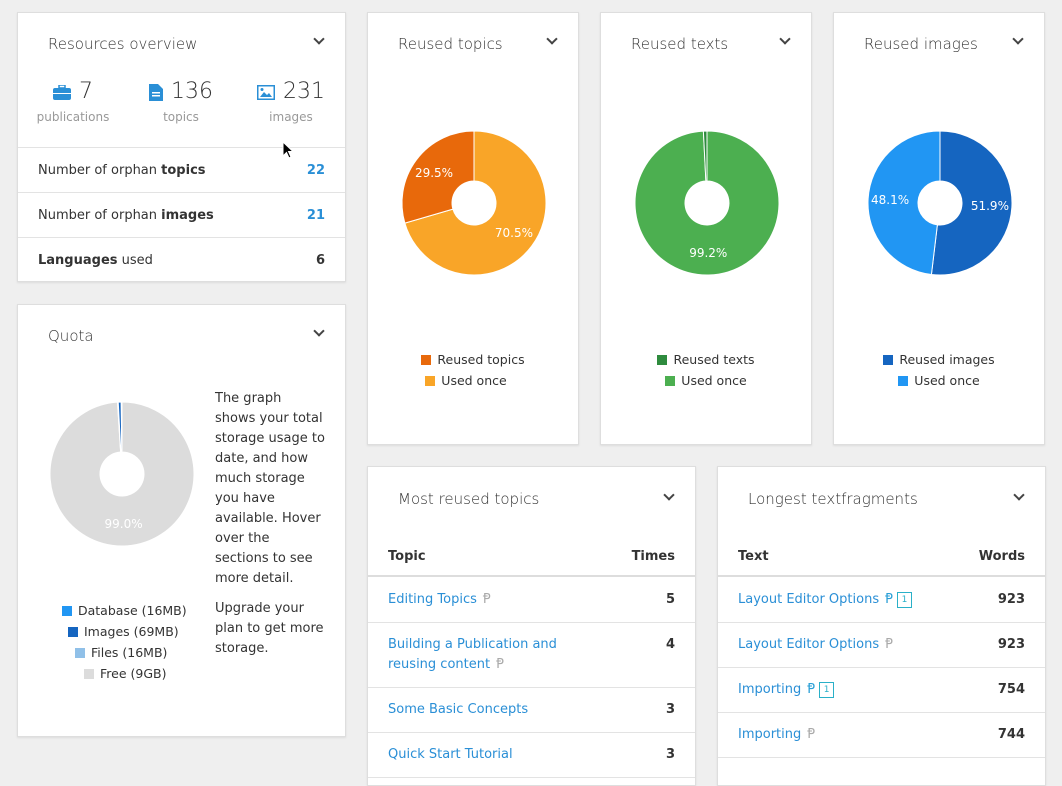  I want to click on orphan-topics-row: Number of orphan topics 22, so click(181, 169).